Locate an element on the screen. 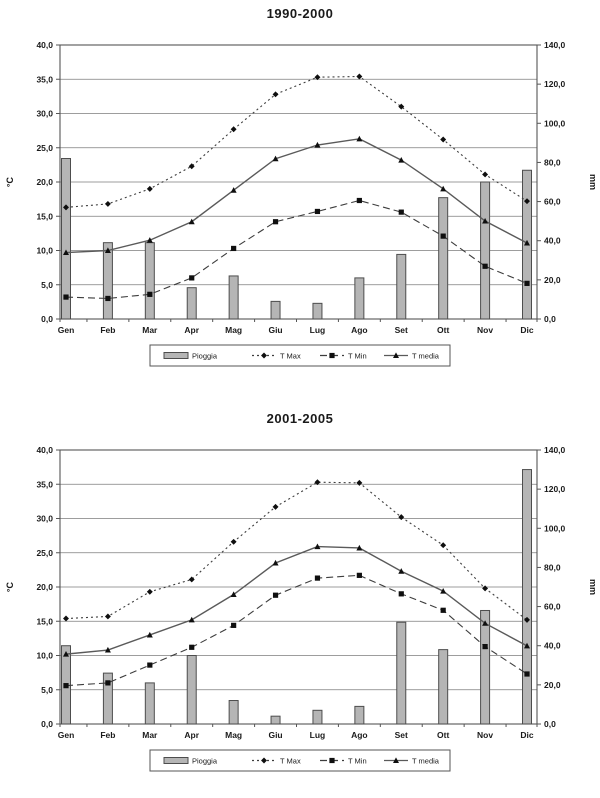 Image resolution: width=600 pixels, height=798 pixels. right-tick-label: 120,0 is located at coordinates (555, 84).